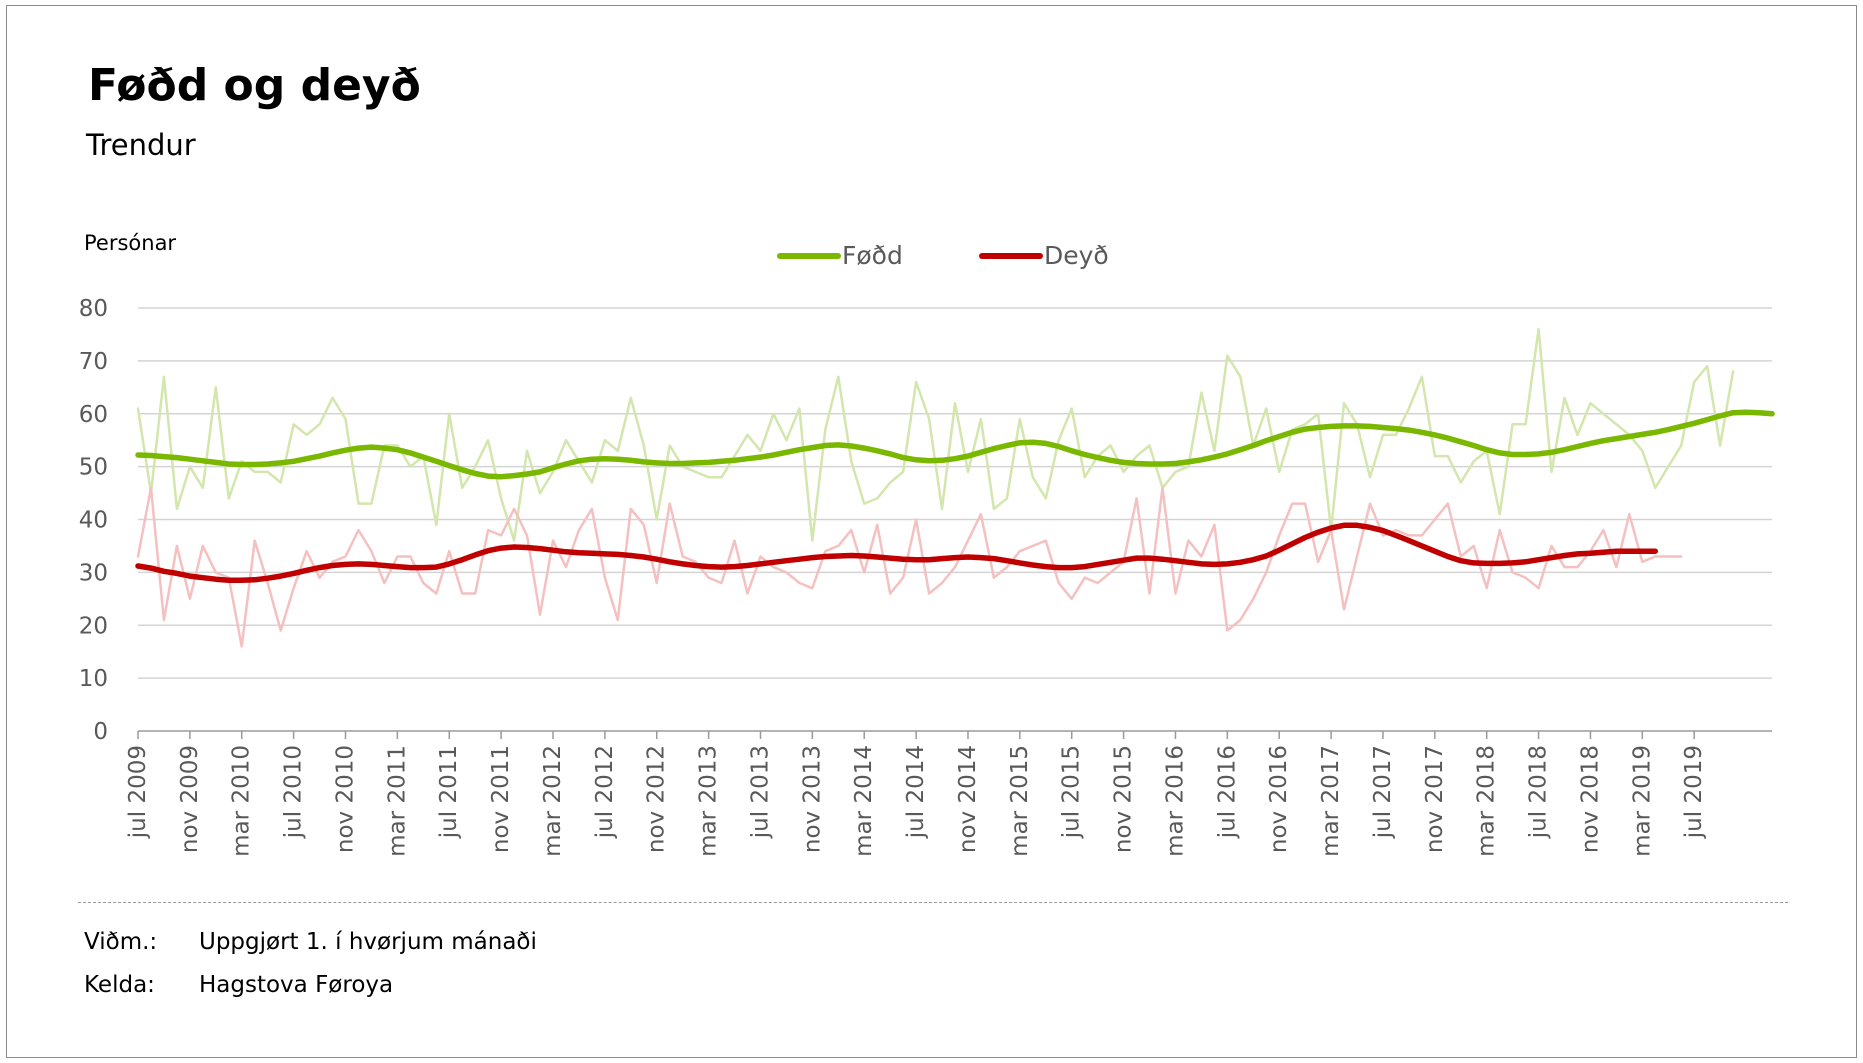 The width and height of the screenshot is (1863, 1063). Describe the element at coordinates (1435, 799) in the screenshot. I see `x-tick-label: nov 2017` at that location.